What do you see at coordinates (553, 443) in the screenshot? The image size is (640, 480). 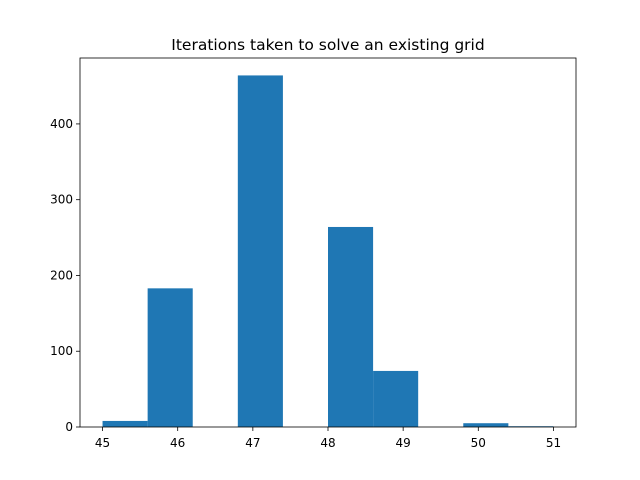 I see `x-tick-label: 51` at bounding box center [553, 443].